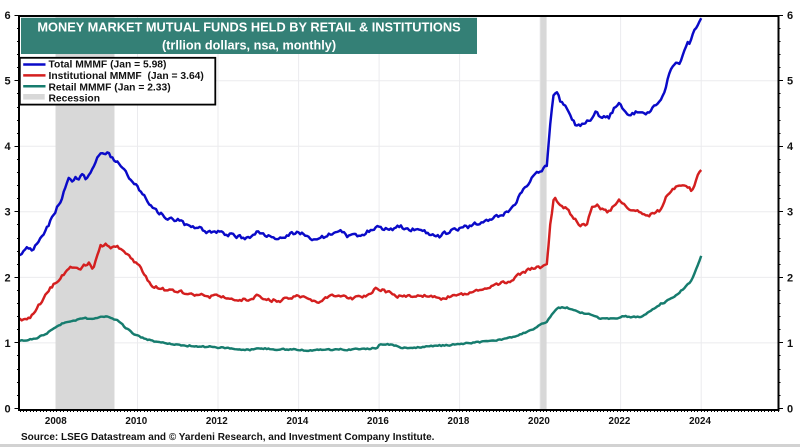  Describe the element at coordinates (249, 45) in the screenshot. I see `svg-text:(trllion dollars, nsa, monthly: (trllion dollars, nsa, monthly)` at that location.